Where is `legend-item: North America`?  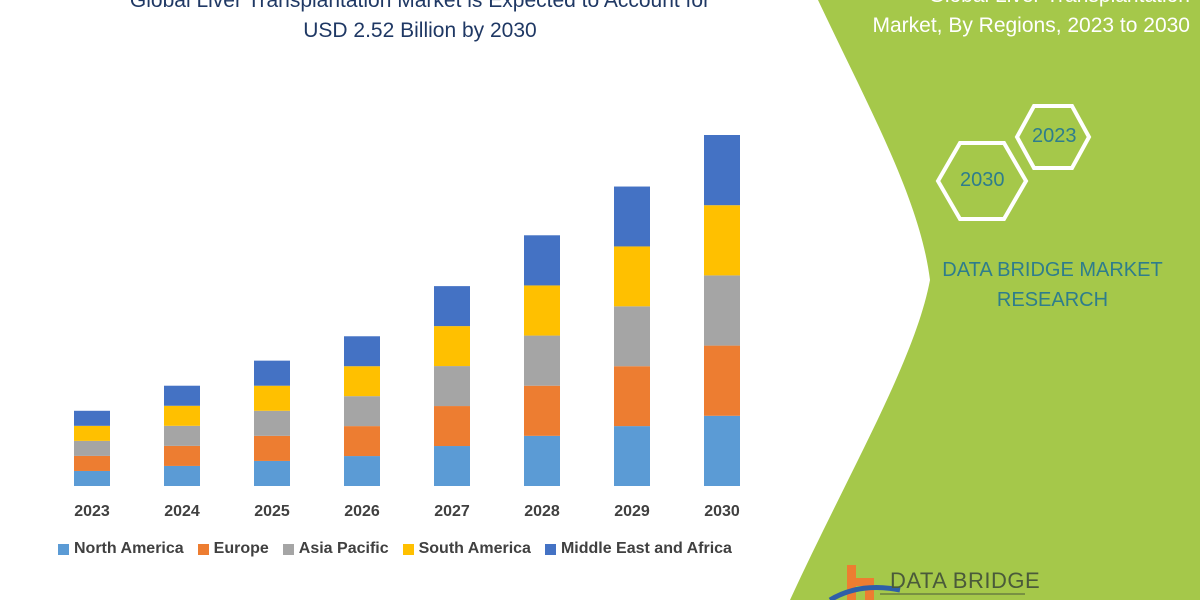 legend-item: North America is located at coordinates (121, 549).